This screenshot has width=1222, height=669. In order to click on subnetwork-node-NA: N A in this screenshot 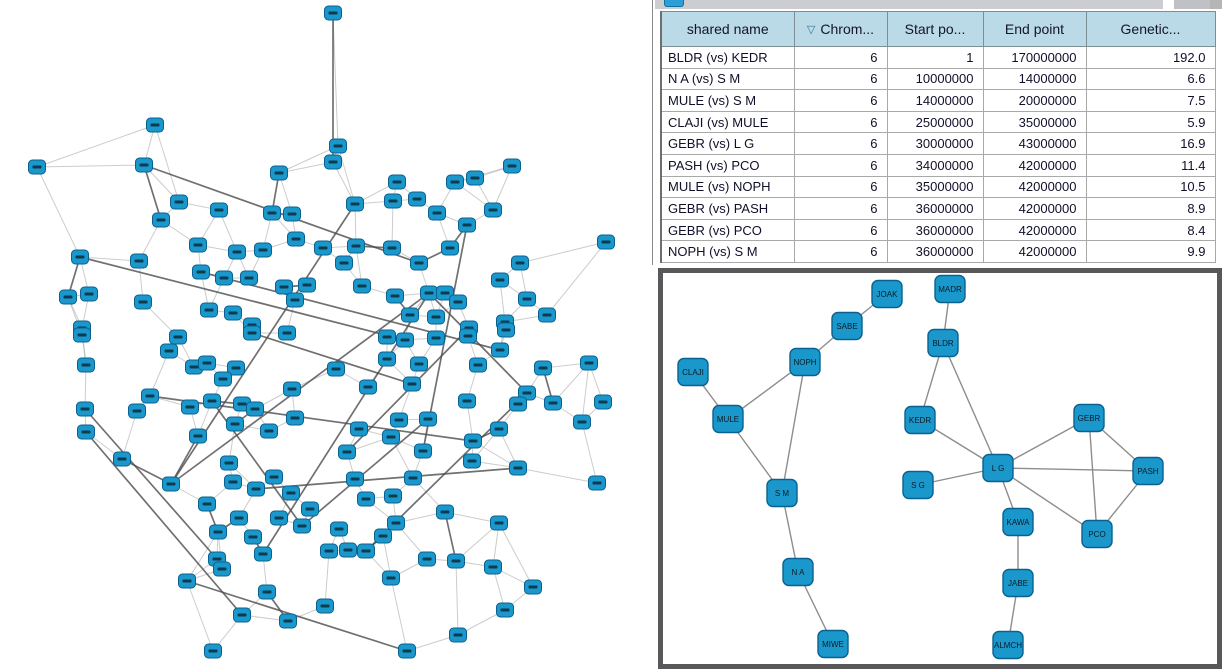, I will do `click(798, 572)`.